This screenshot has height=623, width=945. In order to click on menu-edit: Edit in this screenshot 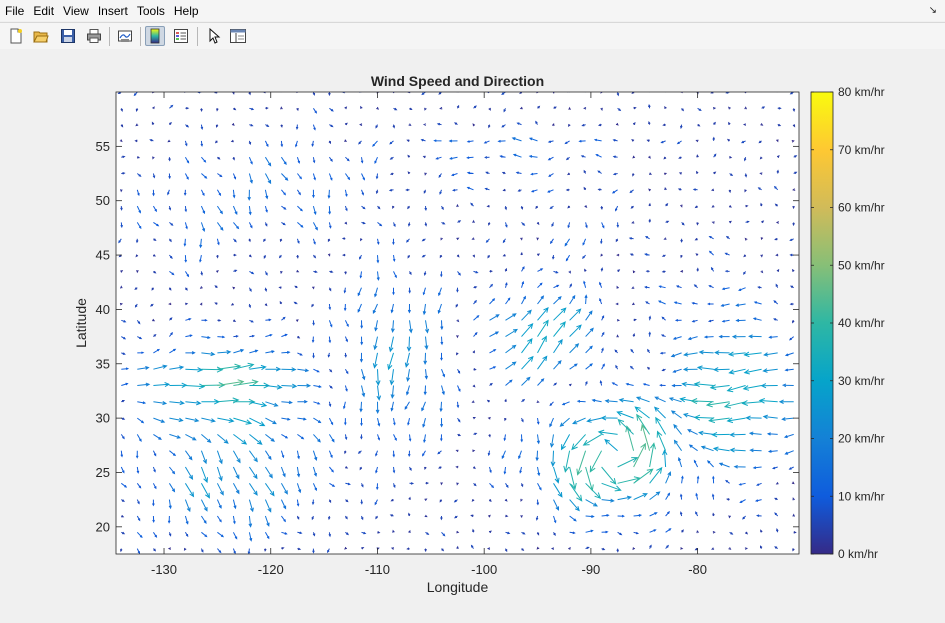, I will do `click(44, 10)`.